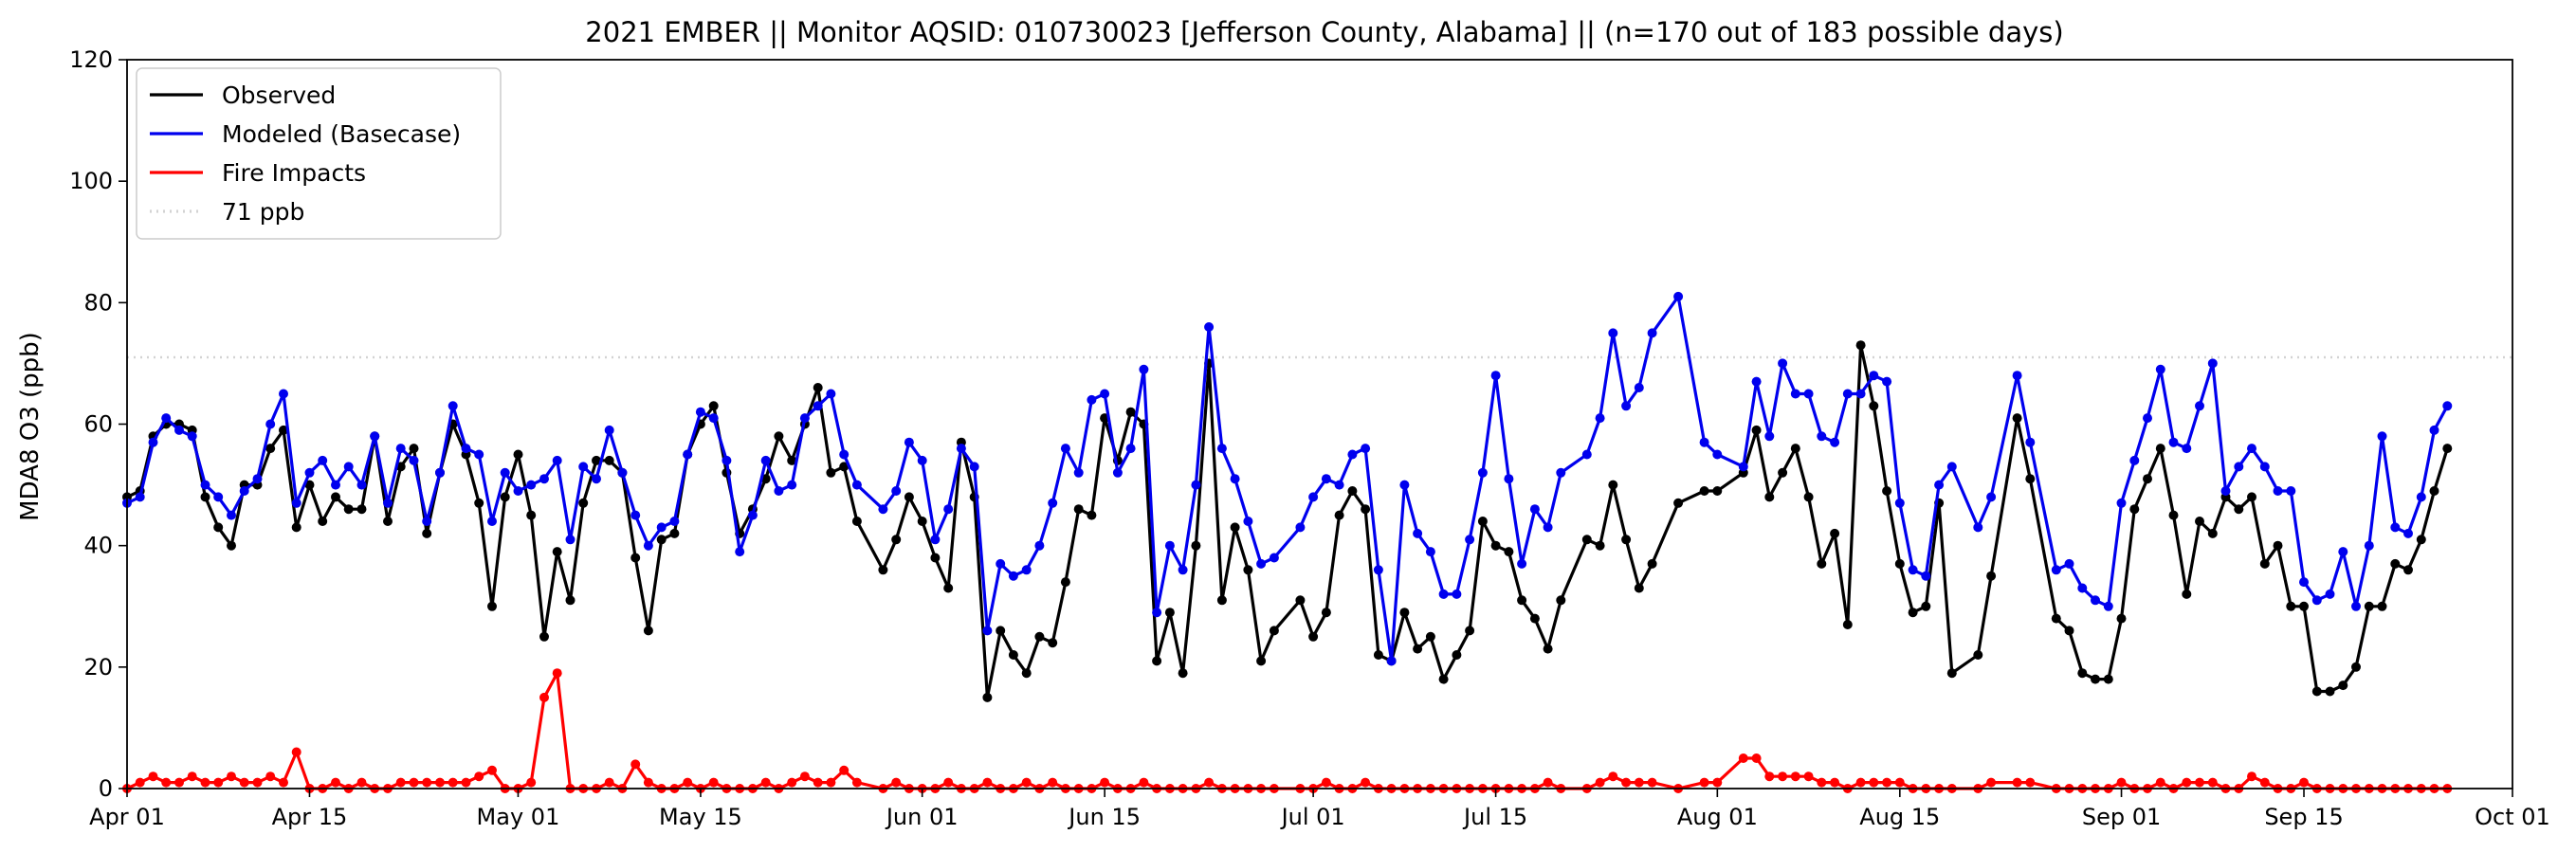 Image resolution: width=2576 pixels, height=853 pixels. Describe the element at coordinates (2303, 817) in the screenshot. I see `x-tick-label: Sep 15` at that location.